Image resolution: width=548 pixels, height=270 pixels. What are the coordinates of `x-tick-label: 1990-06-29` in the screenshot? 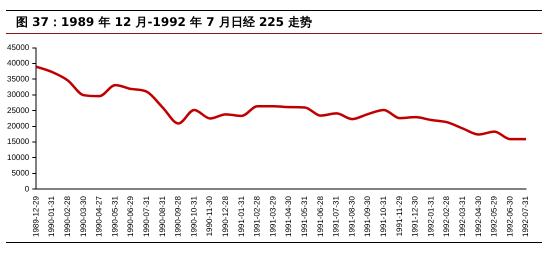 It's located at (131, 216).